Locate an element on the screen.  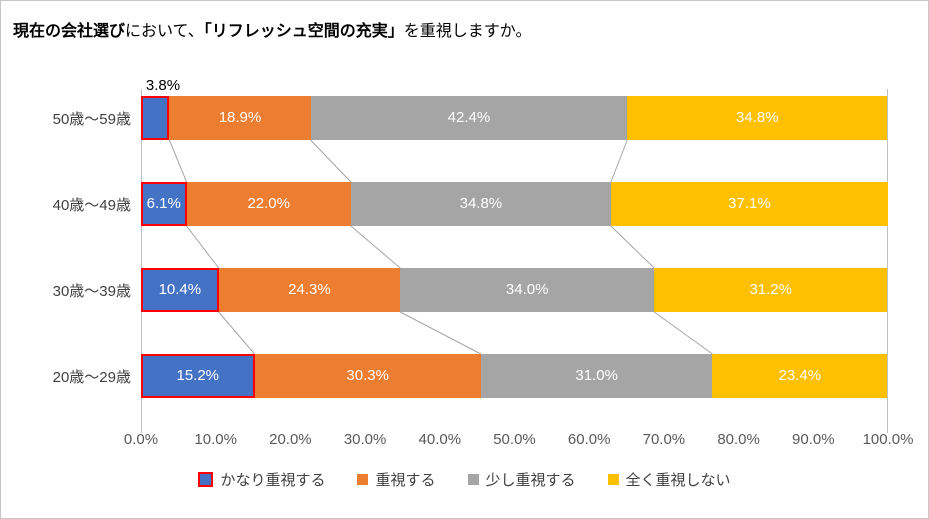
x-tick-label: 0.0% is located at coordinates (141, 439).